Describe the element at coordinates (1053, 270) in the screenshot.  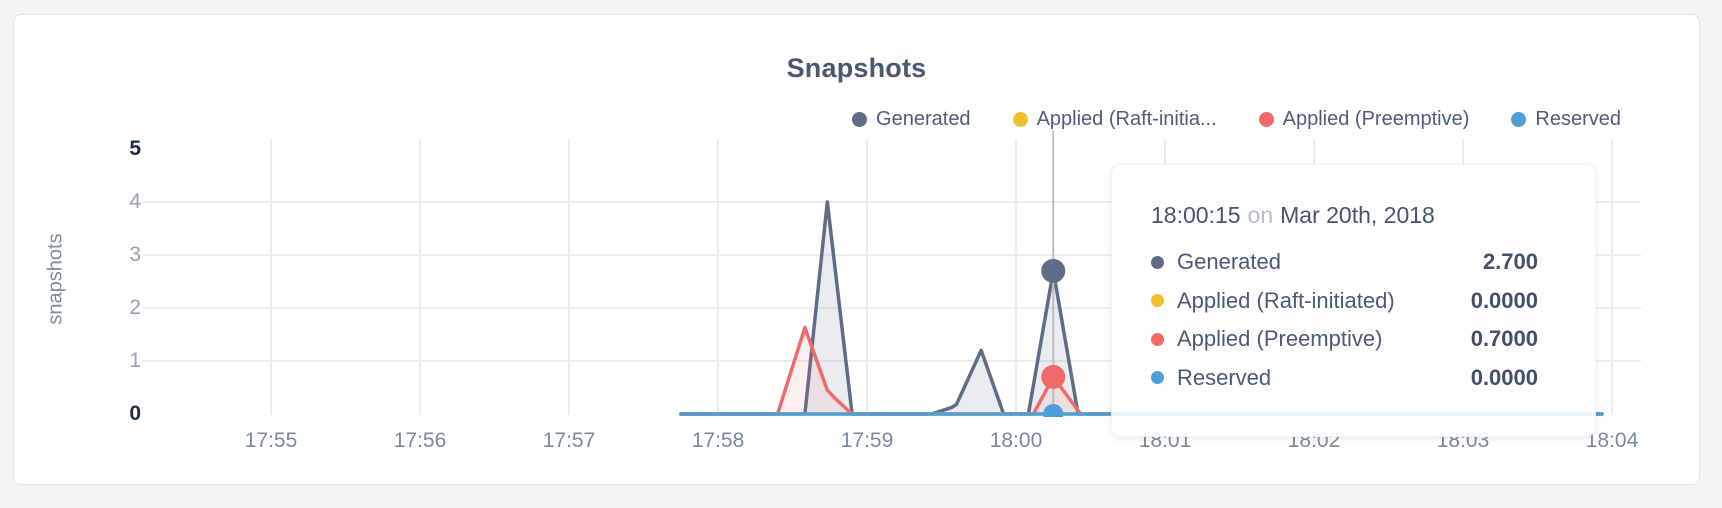
I see `hover-dot-generated` at that location.